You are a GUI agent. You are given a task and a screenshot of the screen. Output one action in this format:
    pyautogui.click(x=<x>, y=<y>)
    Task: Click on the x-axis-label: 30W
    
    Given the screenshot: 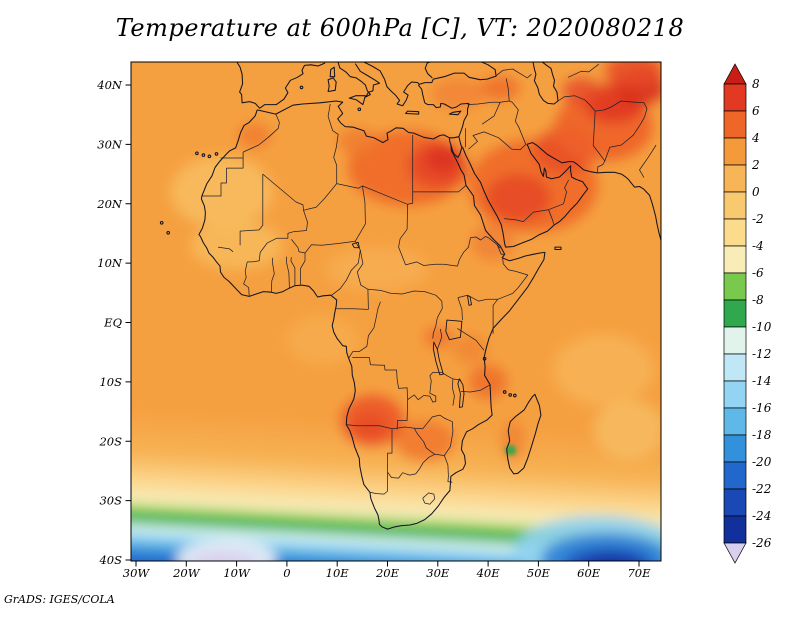 What is the action you would take?
    pyautogui.click(x=137, y=573)
    